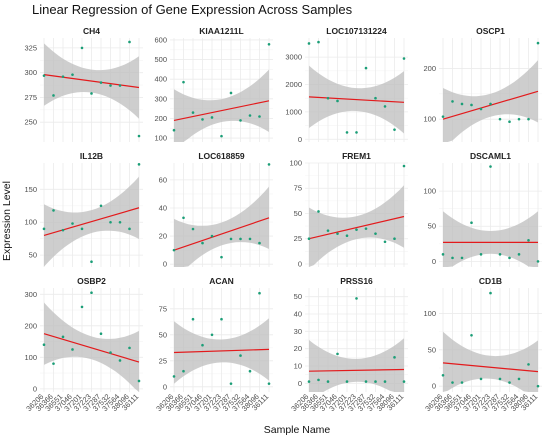 The height and width of the screenshot is (441, 550). I want to click on panel-ch4: CH4 250 275 300 325, so click(83, 84).